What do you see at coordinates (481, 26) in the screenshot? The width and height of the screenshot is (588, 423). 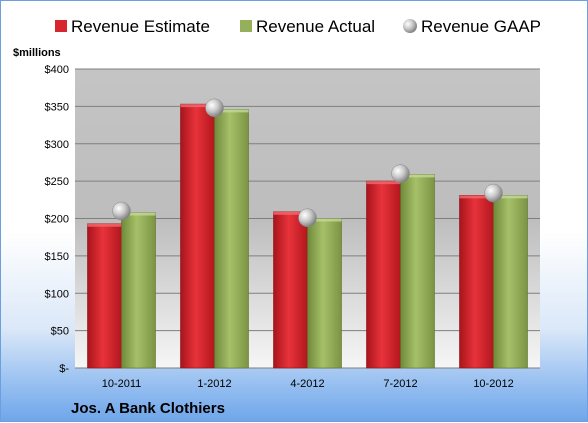 I see `legend-label-revenue-gaap: Revenue GAAP` at bounding box center [481, 26].